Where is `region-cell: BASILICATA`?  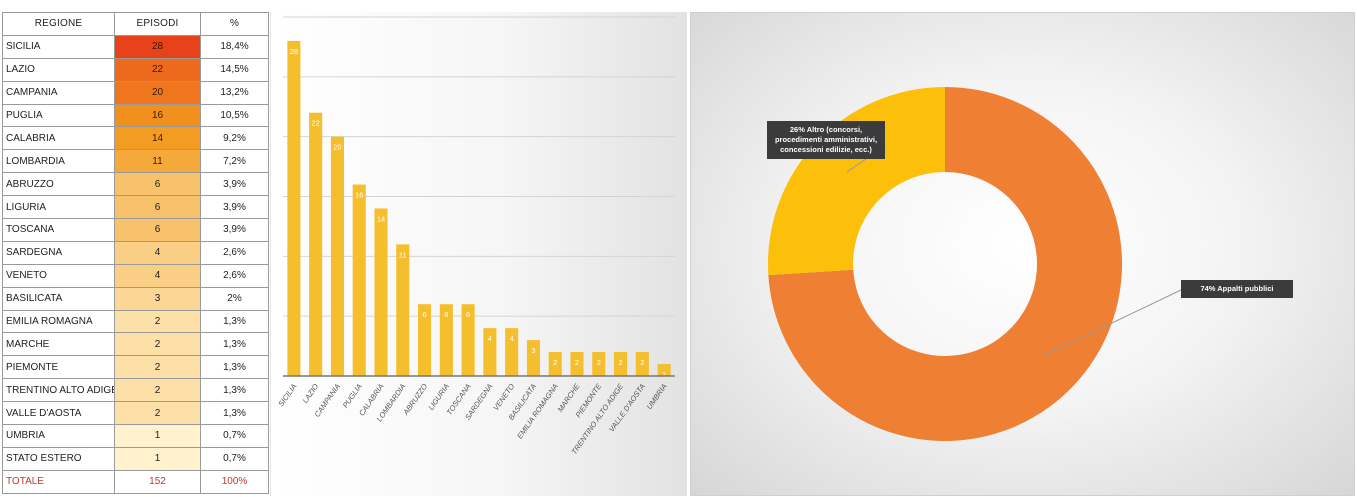 region-cell: BASILICATA is located at coordinates (58, 298).